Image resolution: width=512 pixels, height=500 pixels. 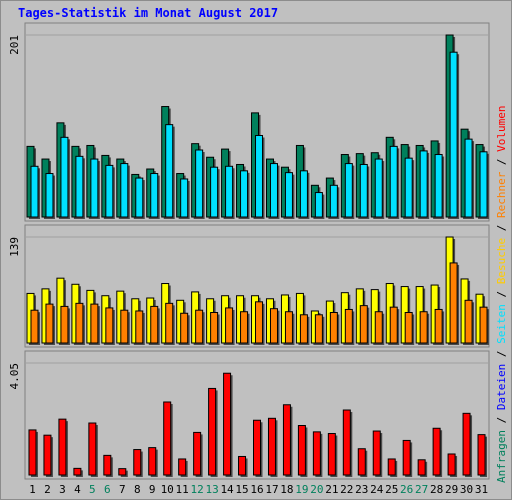 What do you see at coordinates (77, 489) in the screenshot?
I see `x-tick-label-day-4: 4` at bounding box center [77, 489].